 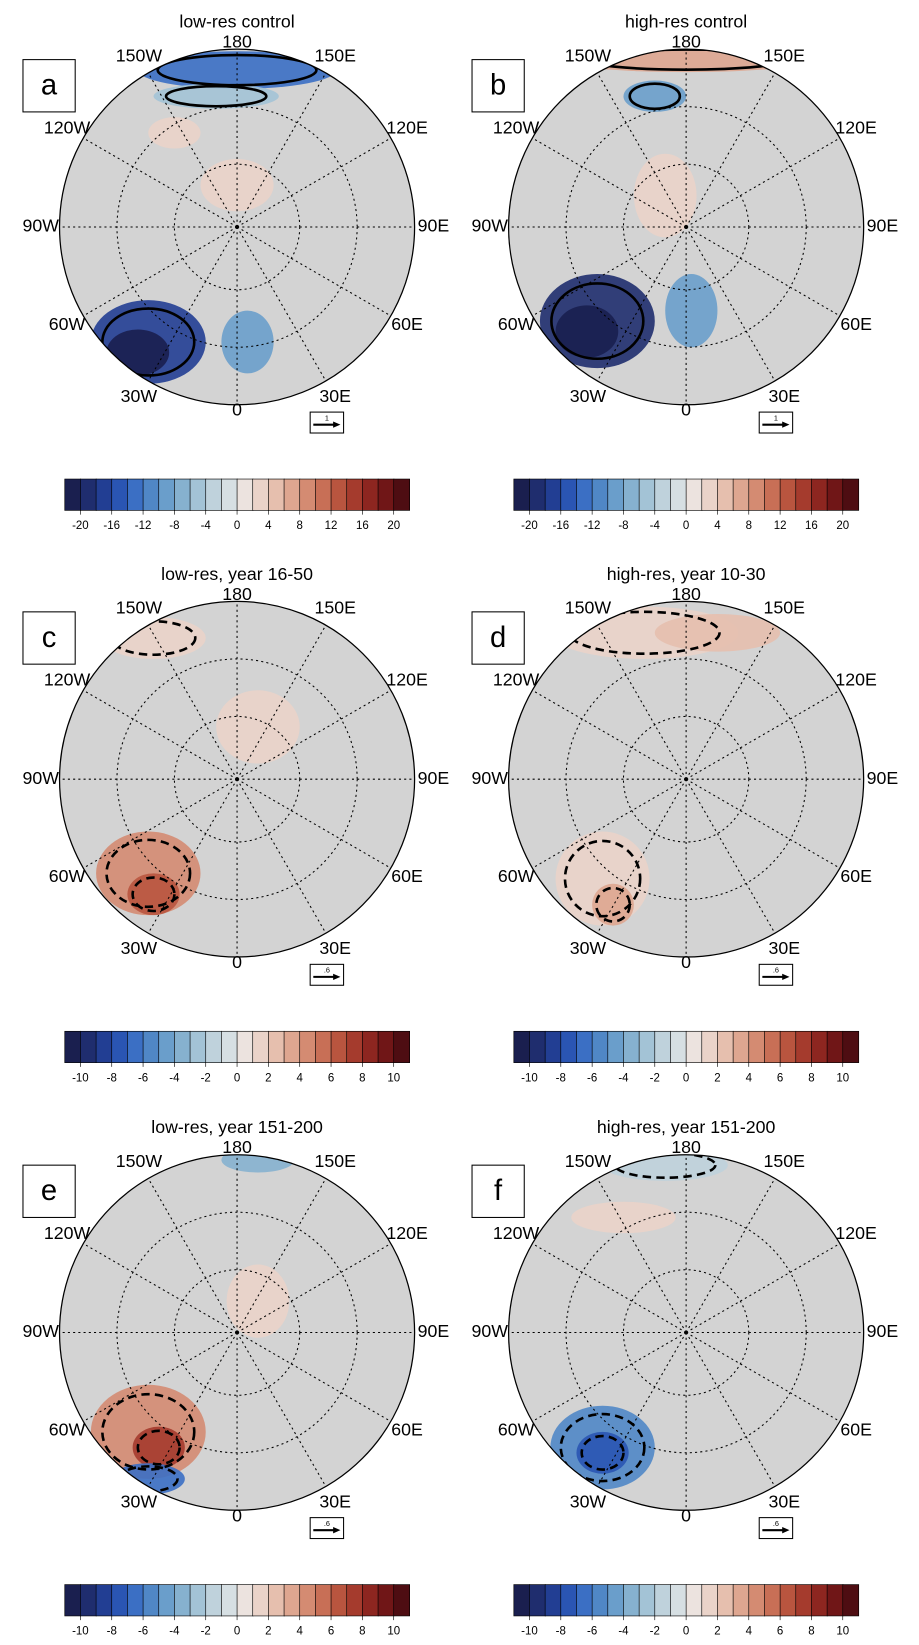 What do you see at coordinates (49, 86) in the screenshot?
I see `panel-letter: a` at bounding box center [49, 86].